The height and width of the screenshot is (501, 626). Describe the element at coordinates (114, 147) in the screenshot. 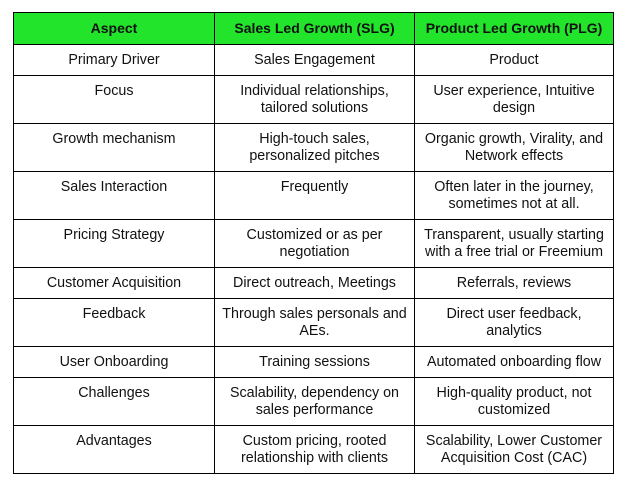

I see `aspect-cell: Growth mechanism` at that location.